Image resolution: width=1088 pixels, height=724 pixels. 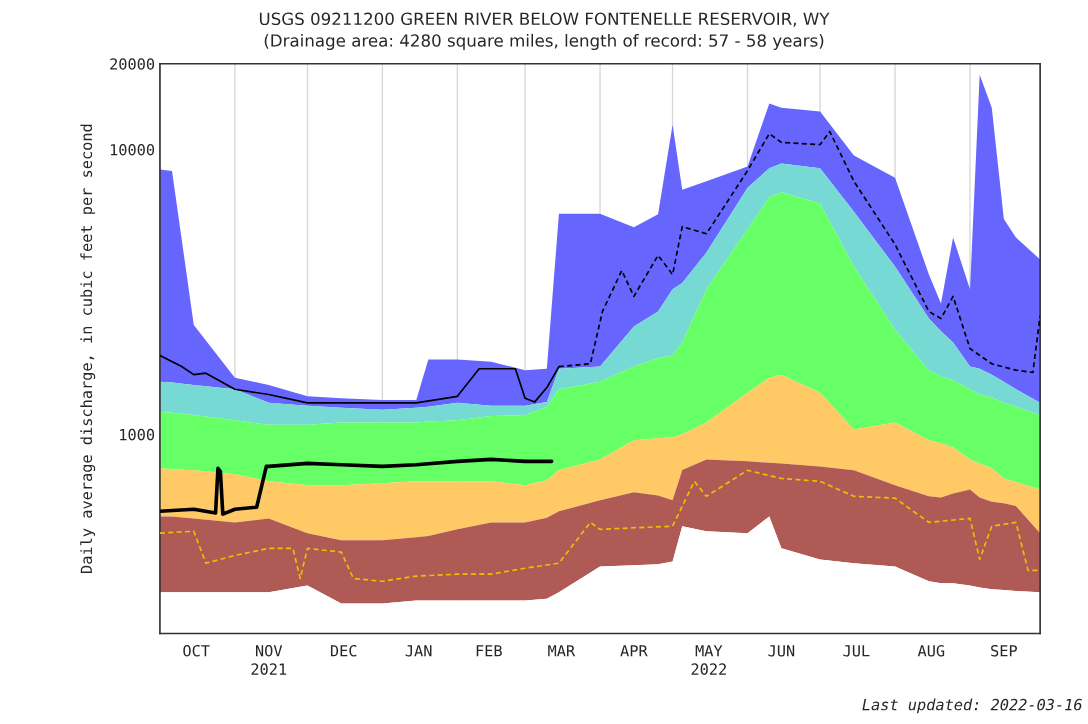 I want to click on x-tick-label: AUG, so click(x=931, y=650).